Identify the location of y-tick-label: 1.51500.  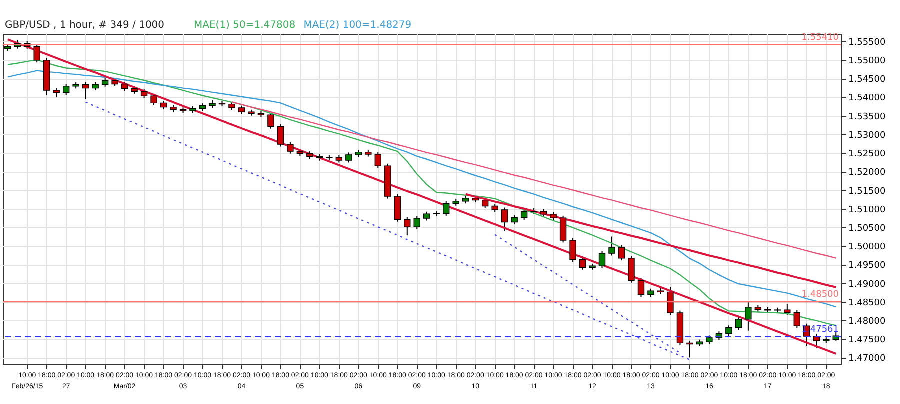
(867, 191).